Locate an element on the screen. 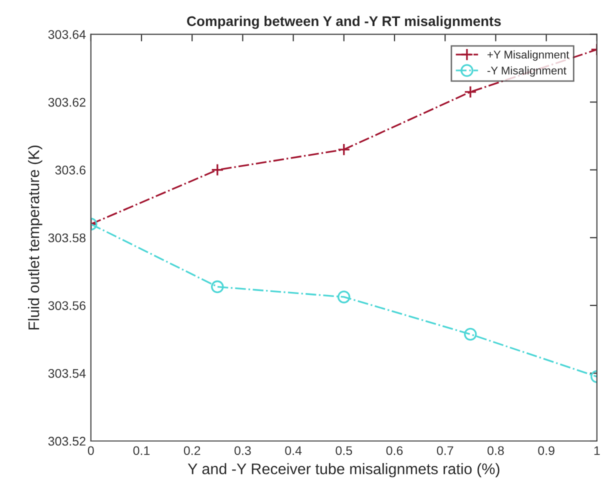 This screenshot has width=606, height=490. y-tick-label: 303.52 is located at coordinates (67, 441).